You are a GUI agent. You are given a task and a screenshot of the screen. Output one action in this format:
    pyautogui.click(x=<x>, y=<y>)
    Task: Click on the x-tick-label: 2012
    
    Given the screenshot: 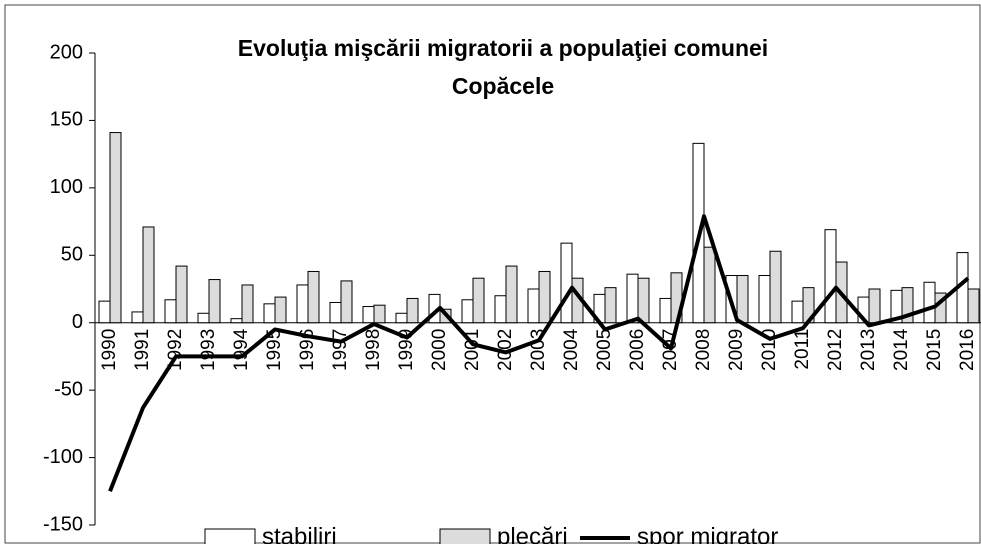 What is the action you would take?
    pyautogui.click(x=835, y=350)
    